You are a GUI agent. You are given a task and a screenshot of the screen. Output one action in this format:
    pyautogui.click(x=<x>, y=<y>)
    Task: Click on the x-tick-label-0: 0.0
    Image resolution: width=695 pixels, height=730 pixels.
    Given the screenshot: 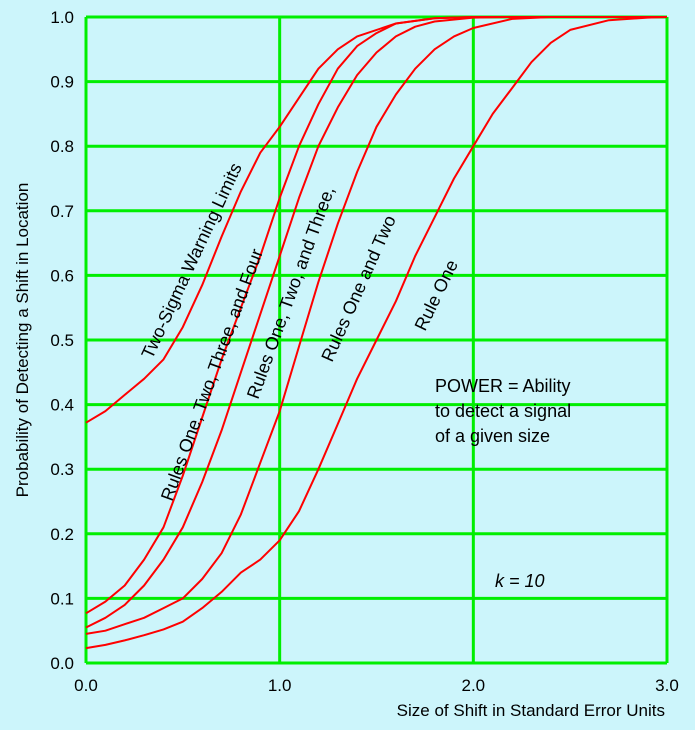 What is the action you would take?
    pyautogui.click(x=86, y=685)
    